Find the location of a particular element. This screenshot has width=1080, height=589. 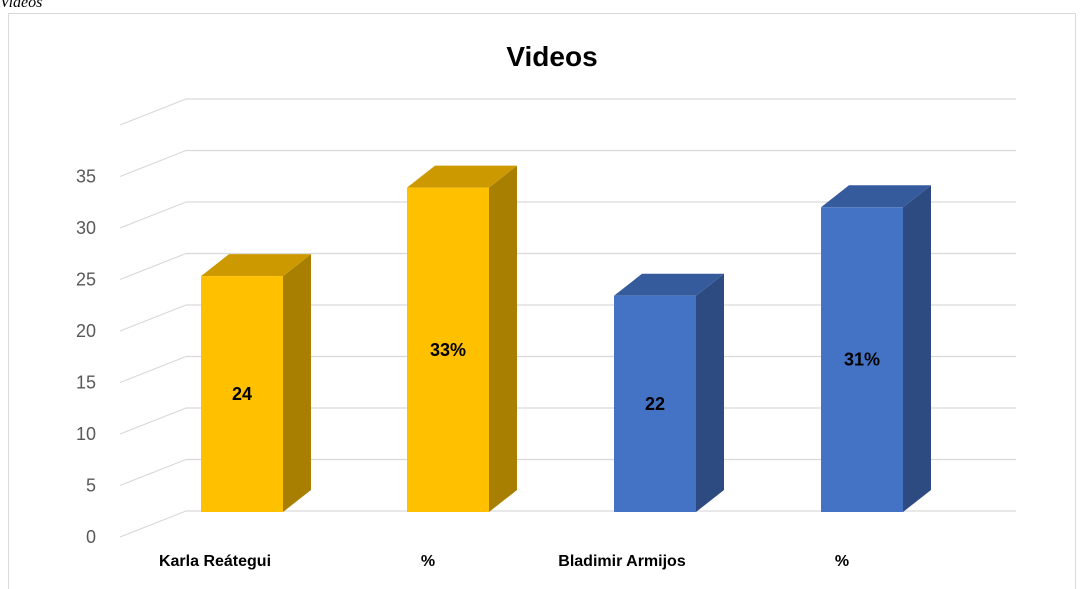

y-tick-label: 35 is located at coordinates (86, 177).